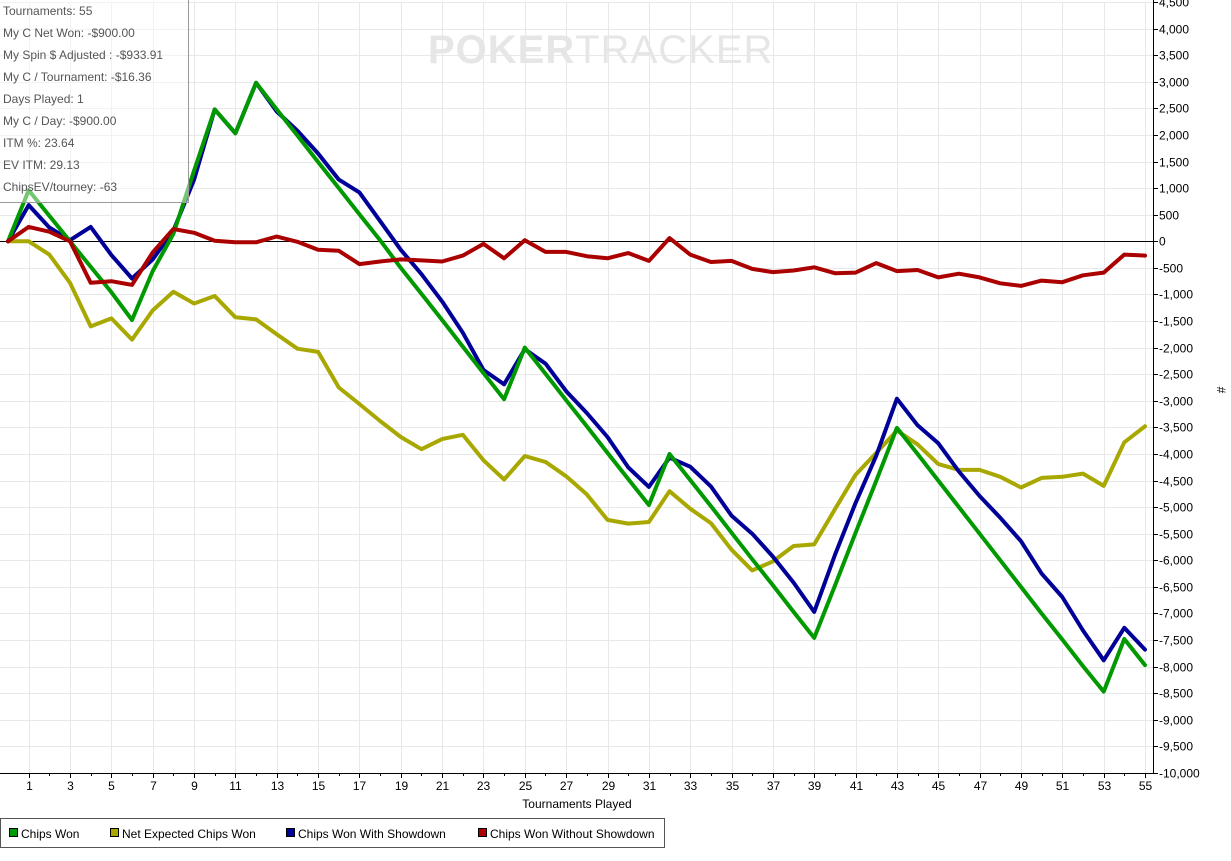  I want to click on legend-label-without-showdown: Chips Won Without Showdown, so click(572, 834).